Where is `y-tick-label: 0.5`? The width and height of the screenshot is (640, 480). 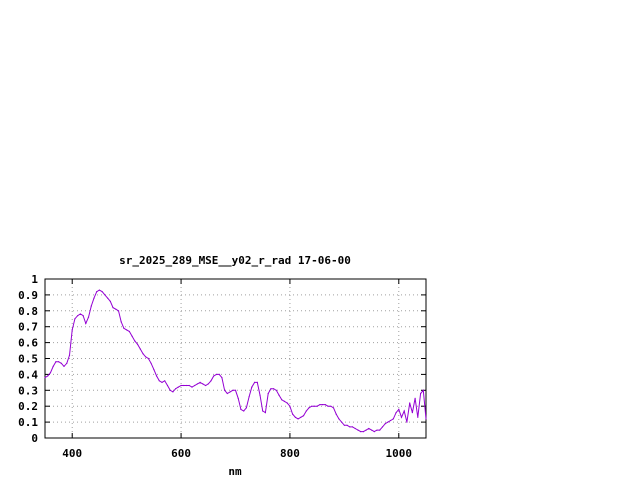
y-tick-label: 0.5 is located at coordinates (28, 359).